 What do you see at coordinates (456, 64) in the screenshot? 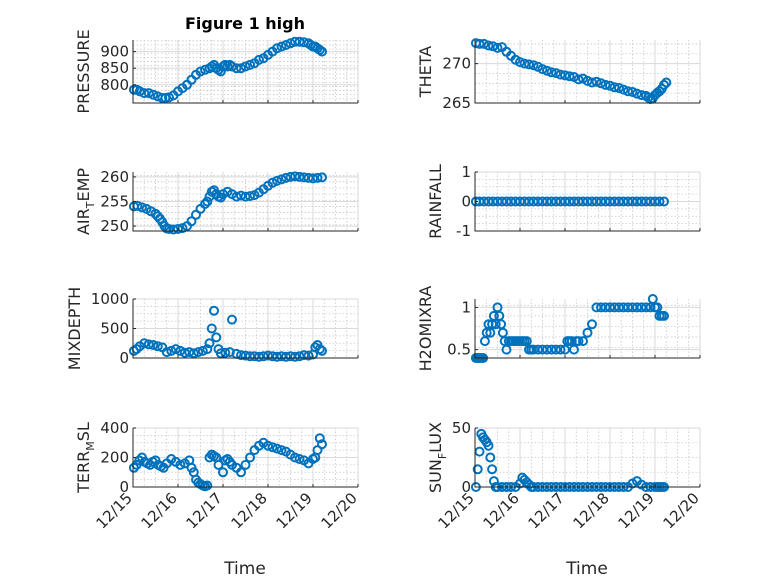
I see `y-tick-label: 270` at bounding box center [456, 64].